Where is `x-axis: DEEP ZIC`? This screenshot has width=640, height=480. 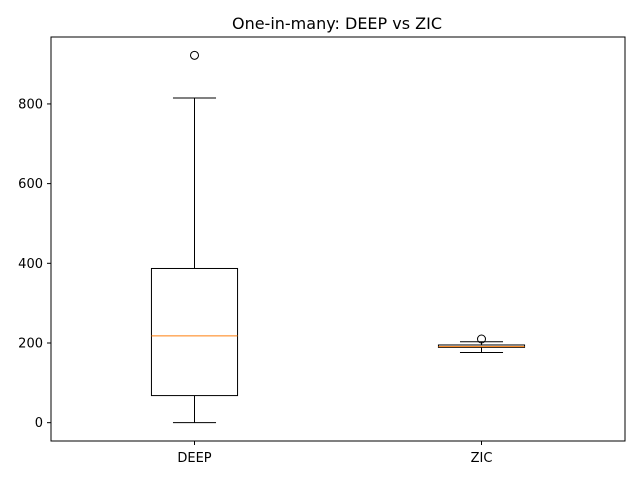
x-axis: DEEP ZIC is located at coordinates (334, 453).